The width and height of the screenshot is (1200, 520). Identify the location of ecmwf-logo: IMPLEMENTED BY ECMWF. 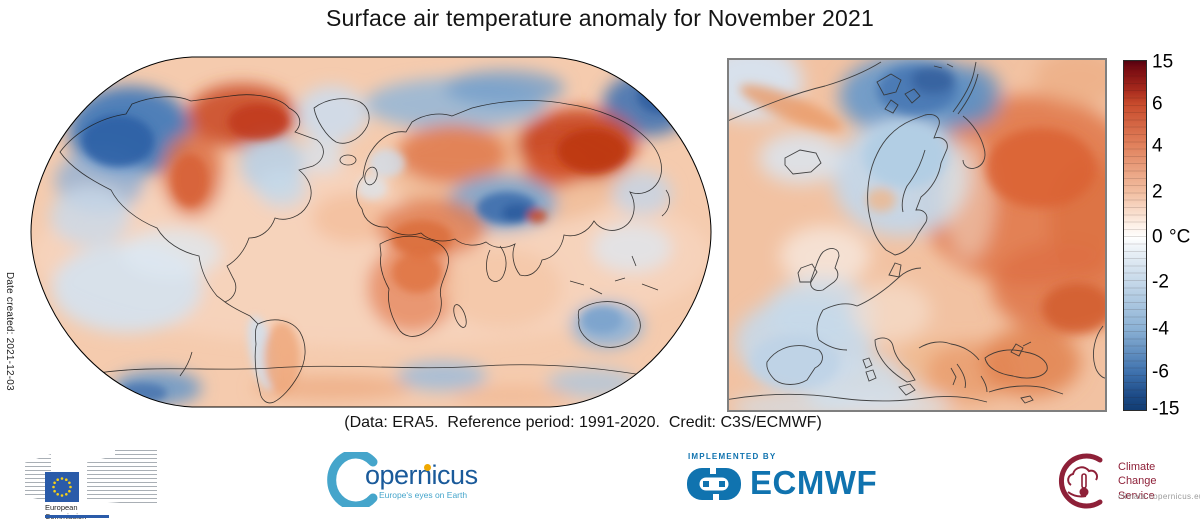
(782, 483).